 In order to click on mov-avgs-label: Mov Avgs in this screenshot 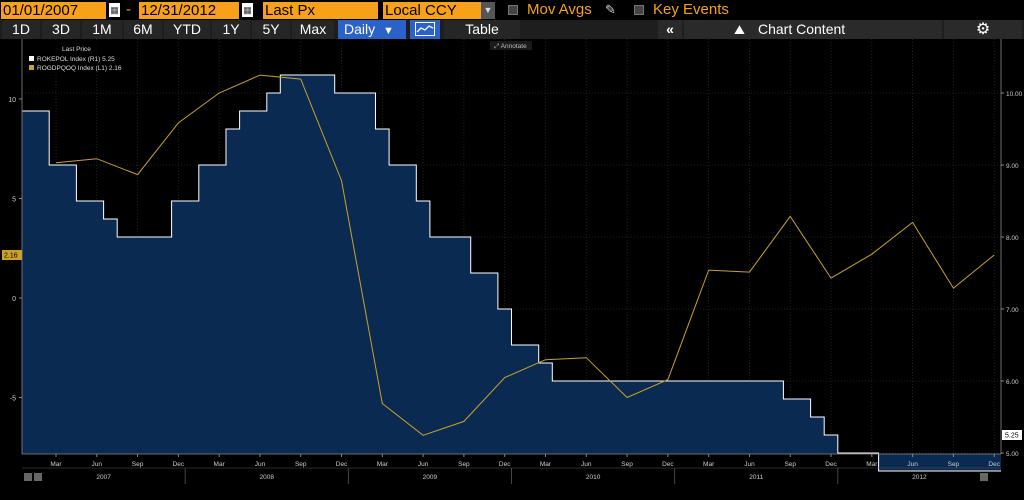, I will do `click(559, 9)`.